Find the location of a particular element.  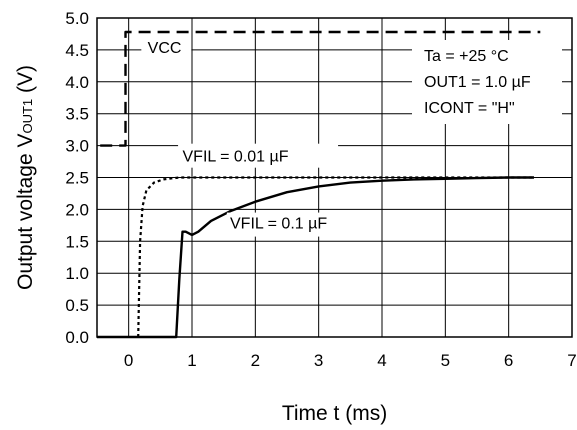

x-tick-label: 6 is located at coordinates (508, 360).